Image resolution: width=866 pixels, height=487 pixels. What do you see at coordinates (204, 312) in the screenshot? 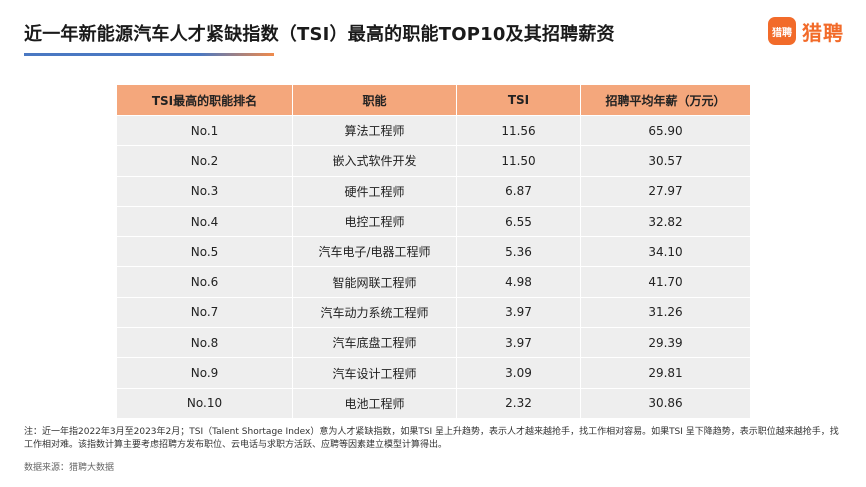
I see `rank-cell: No.7` at bounding box center [204, 312].